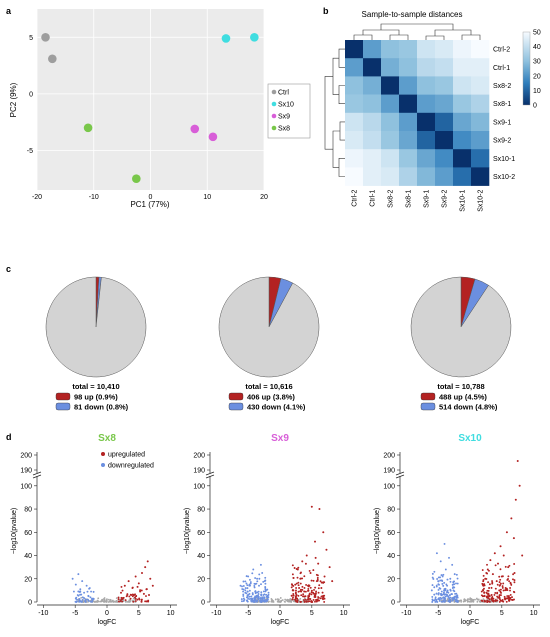  I want to click on volcano-y-axis-label: −log10(pvalue), so click(187, 531).